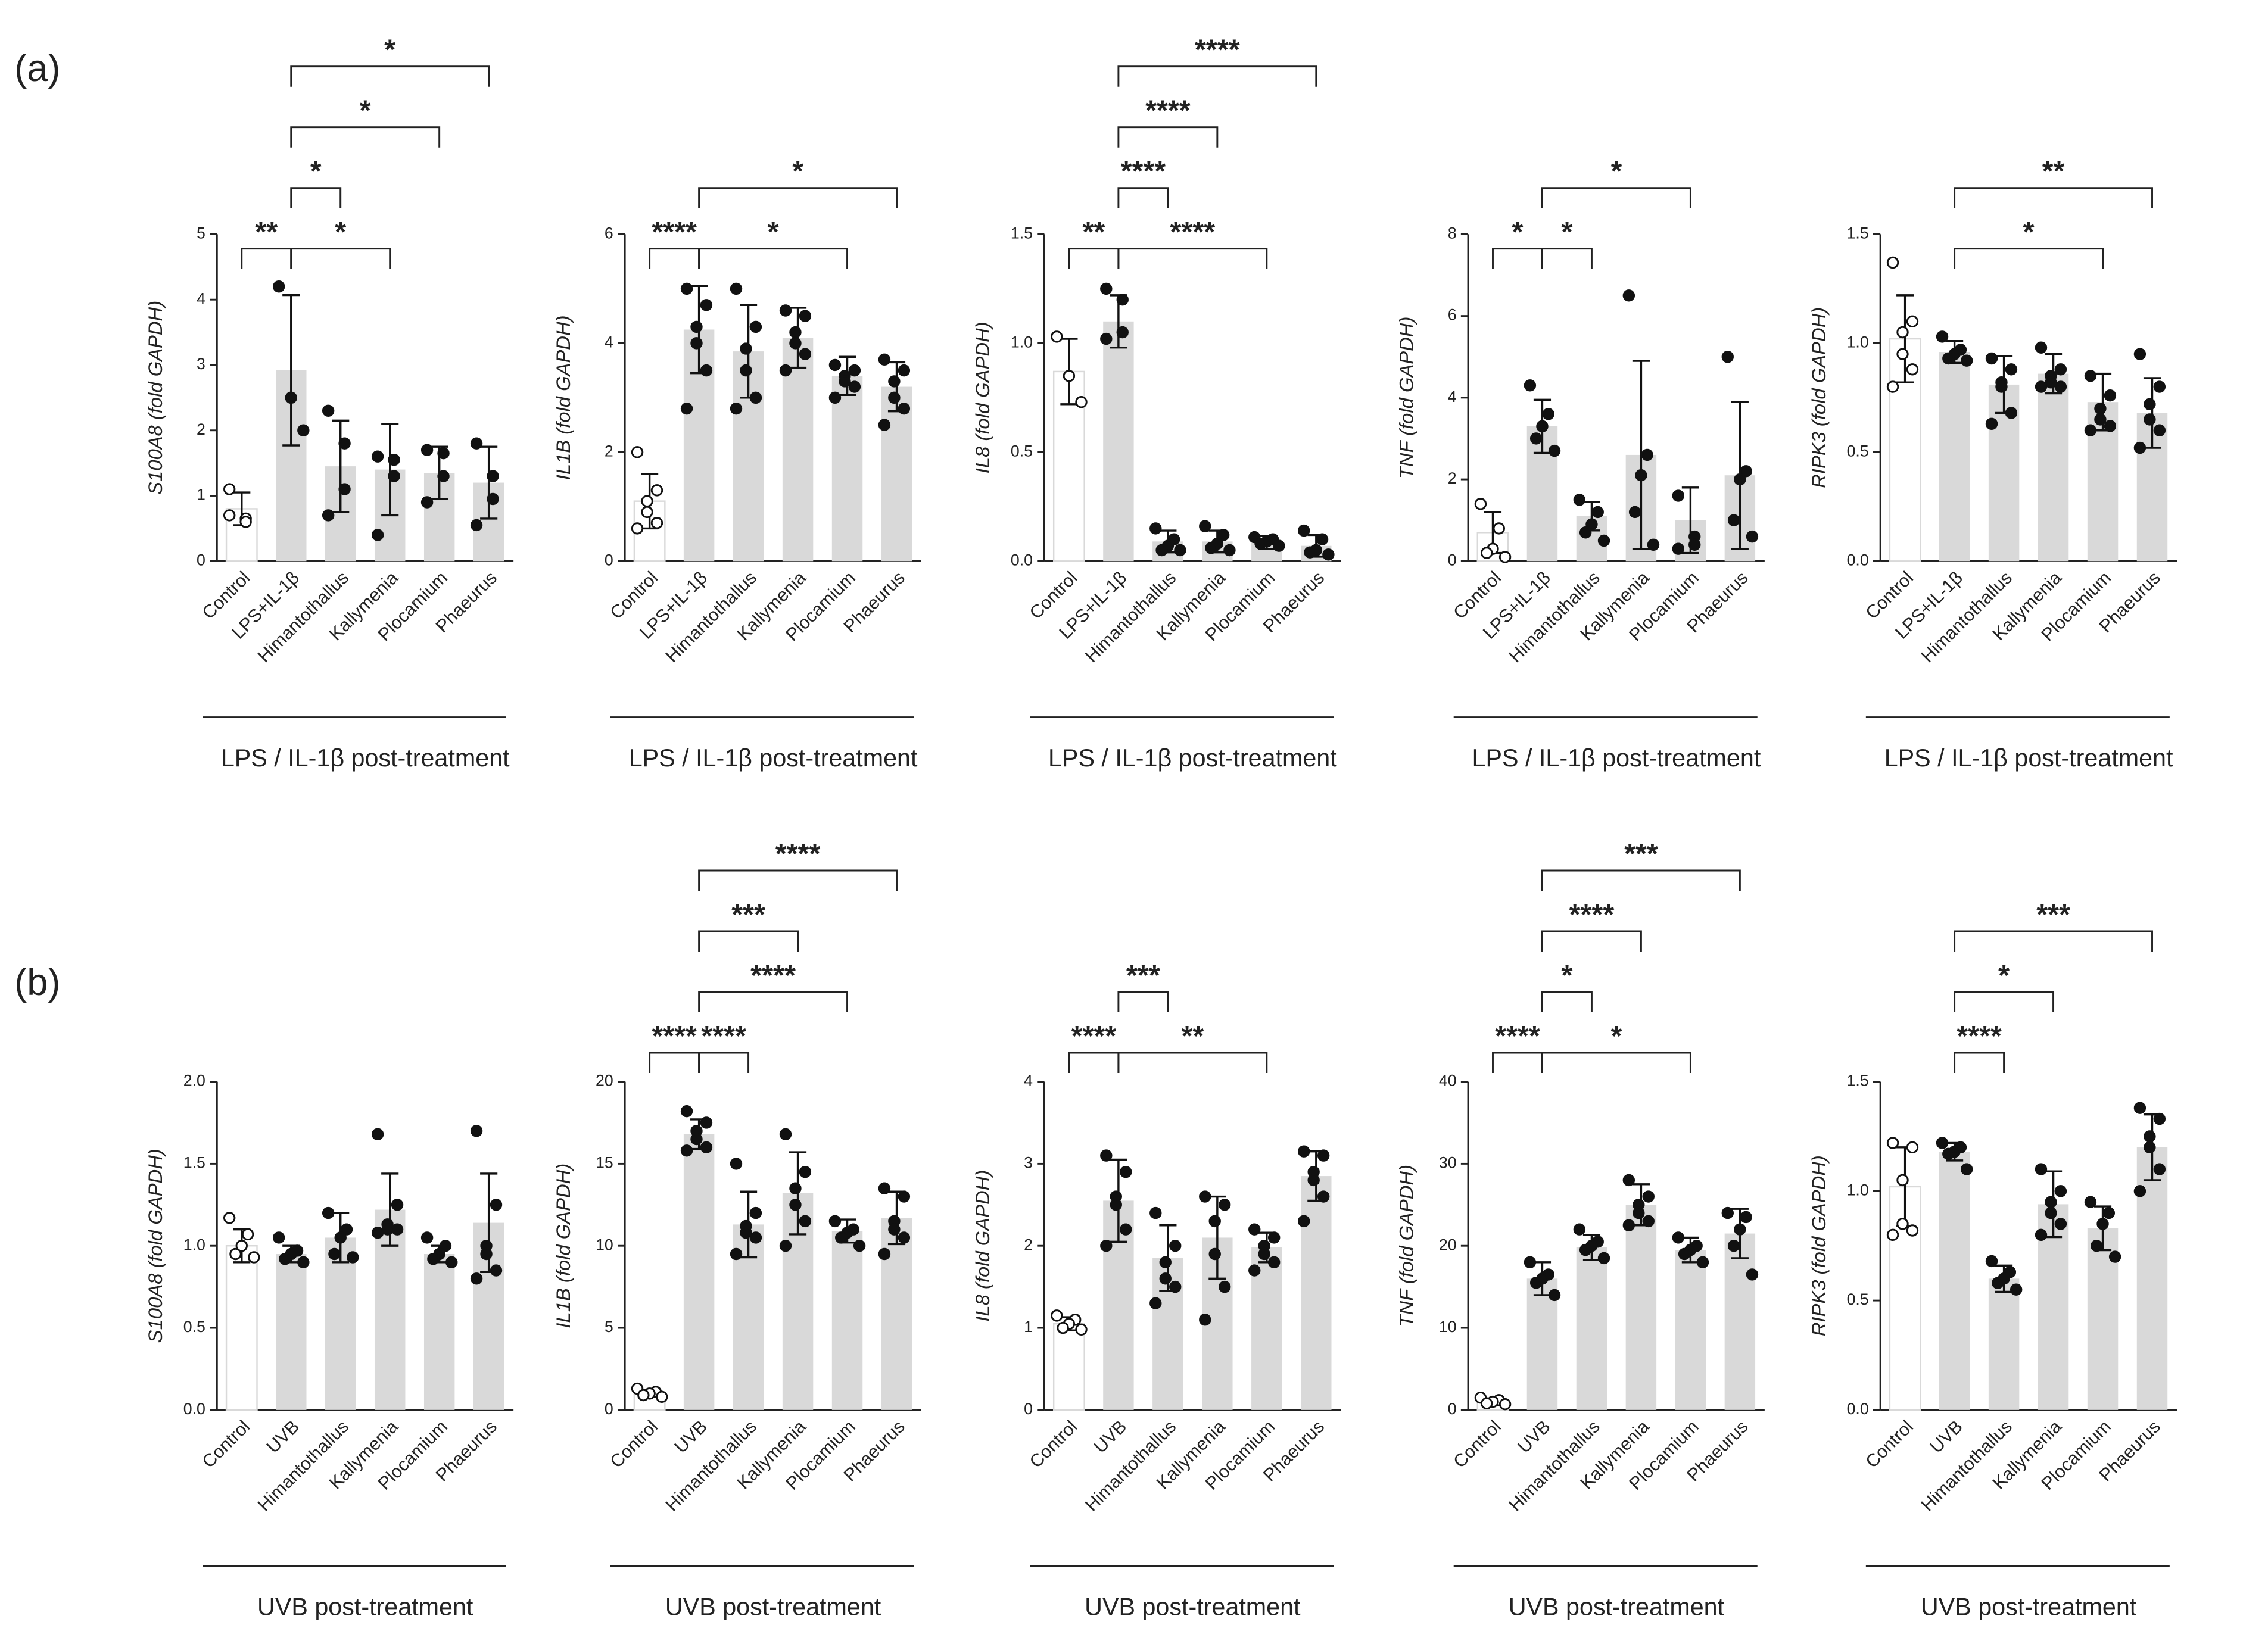  Describe the element at coordinates (1406, 1246) in the screenshot. I see `y-axis-label: TNF (fold GAPDH)` at that location.